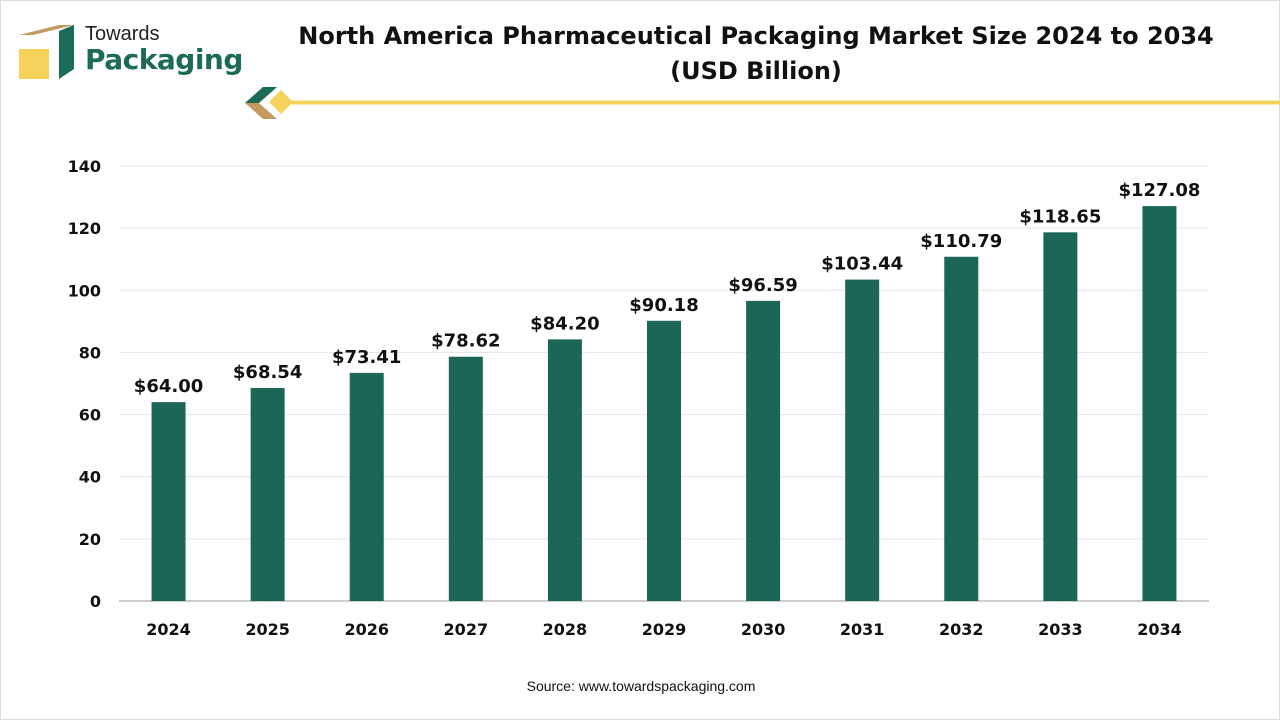  Describe the element at coordinates (961, 629) in the screenshot. I see `x-tick-label: 2032` at that location.